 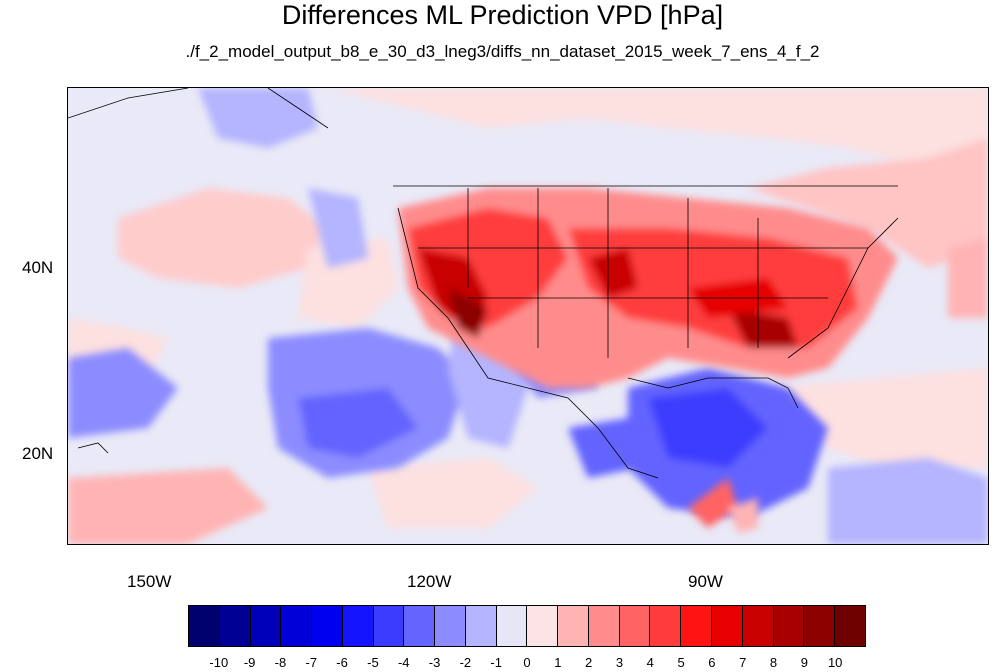 What do you see at coordinates (712, 662) in the screenshot?
I see `colorbar-tick-label: 6` at bounding box center [712, 662].